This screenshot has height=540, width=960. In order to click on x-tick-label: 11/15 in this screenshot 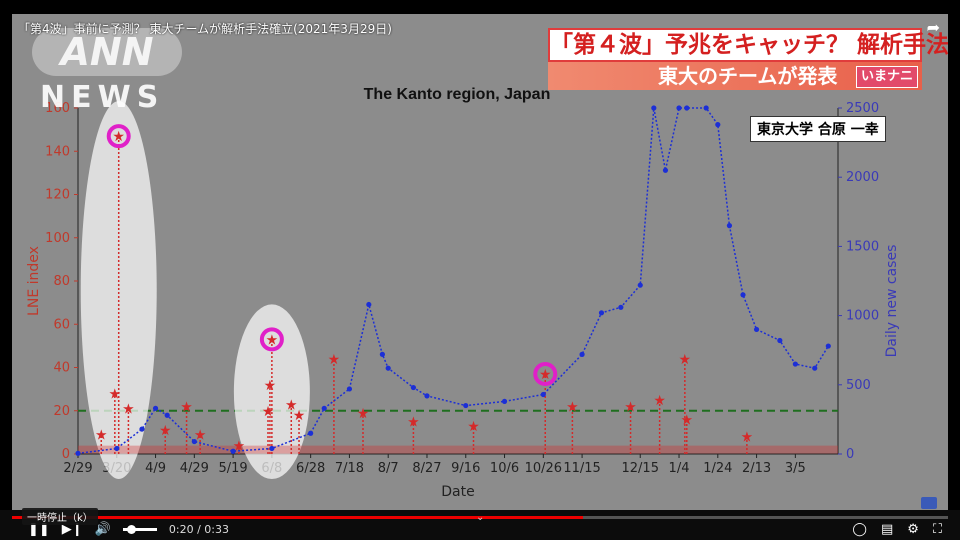, I will do `click(581, 468)`.